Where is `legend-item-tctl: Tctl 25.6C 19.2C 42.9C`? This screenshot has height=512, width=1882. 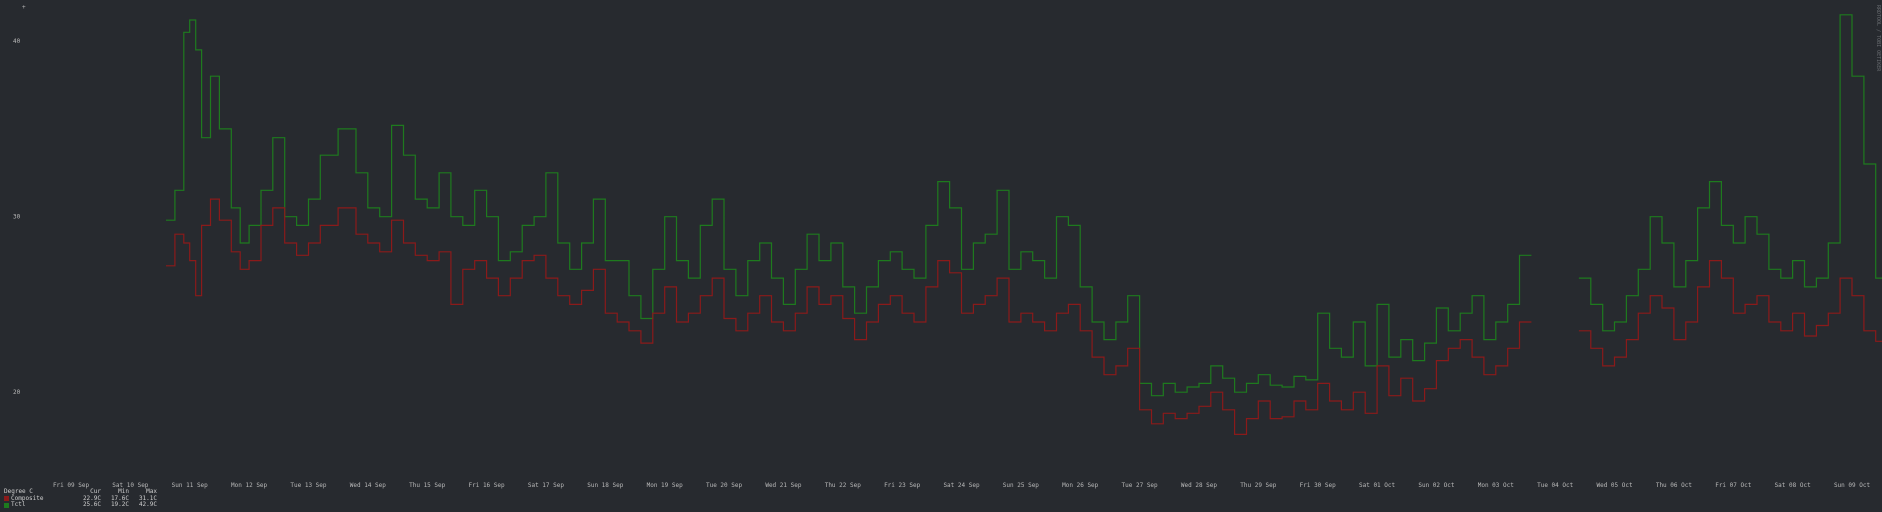 legend-item-tctl: Tctl 25.6C 19.2C 42.9C is located at coordinates (80, 505).